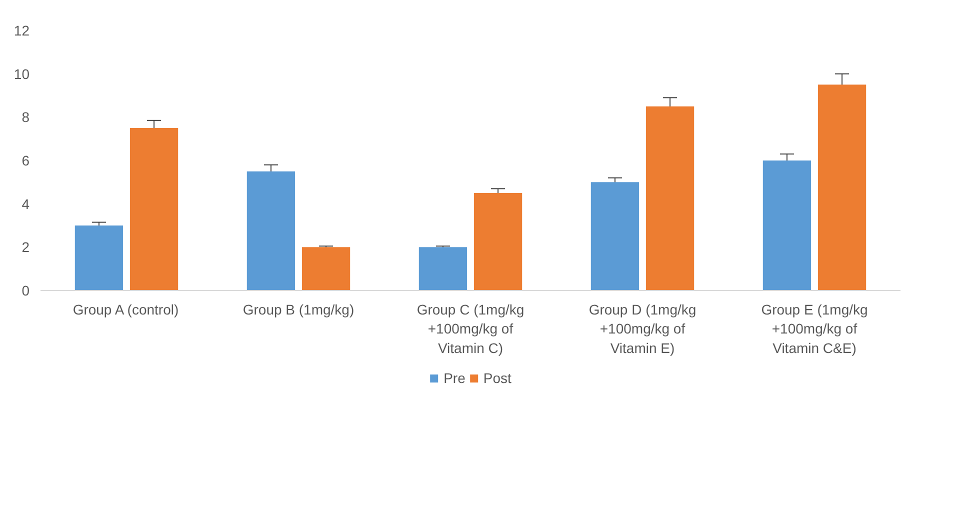  Describe the element at coordinates (298, 310) in the screenshot. I see `x-tick-label: Group B (1mg/kg)` at that location.